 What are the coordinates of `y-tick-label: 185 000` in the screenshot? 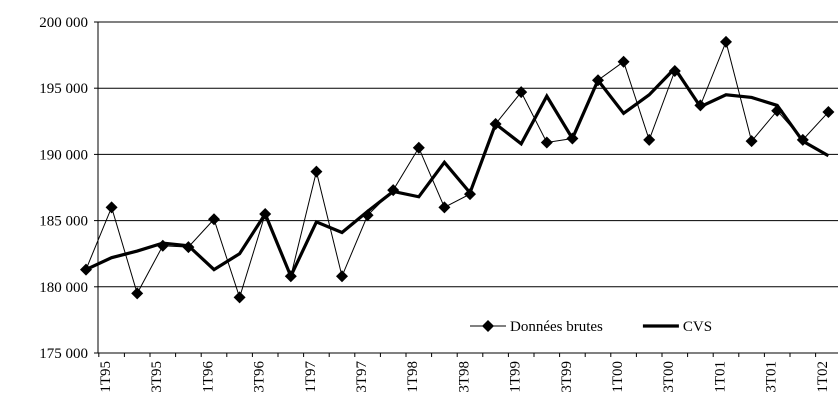 It's located at (63, 222).